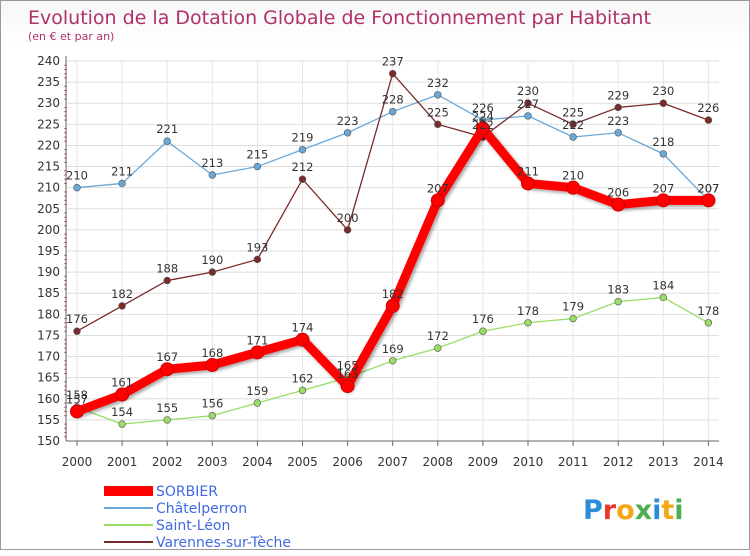 The width and height of the screenshot is (750, 556). I want to click on data-label: 154, so click(122, 412).